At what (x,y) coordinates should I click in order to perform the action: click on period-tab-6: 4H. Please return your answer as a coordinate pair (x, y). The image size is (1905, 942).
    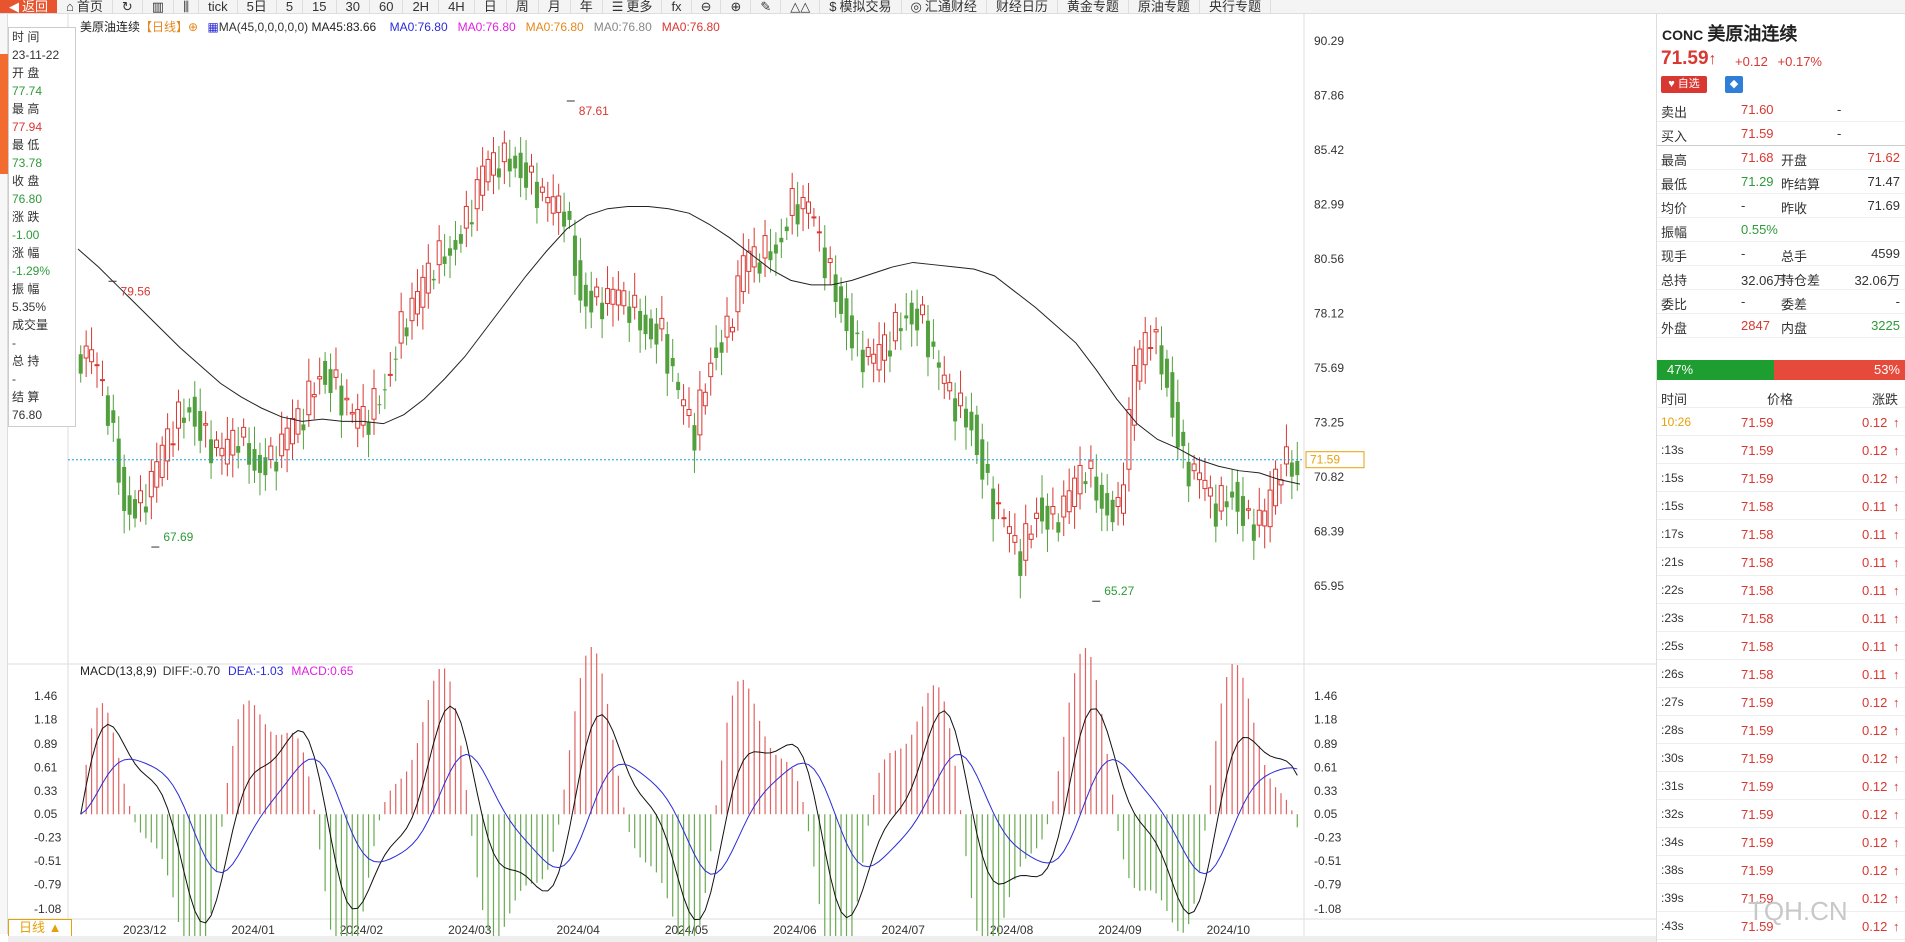
    Looking at the image, I should click on (457, 6).